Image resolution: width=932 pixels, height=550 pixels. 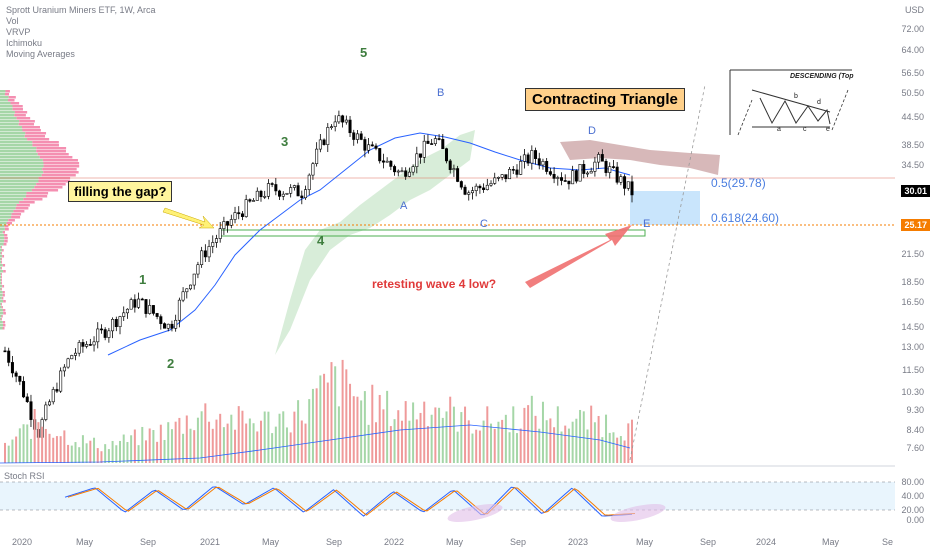 I want to click on indicator-vrvp: VRVP, so click(x=18, y=32).